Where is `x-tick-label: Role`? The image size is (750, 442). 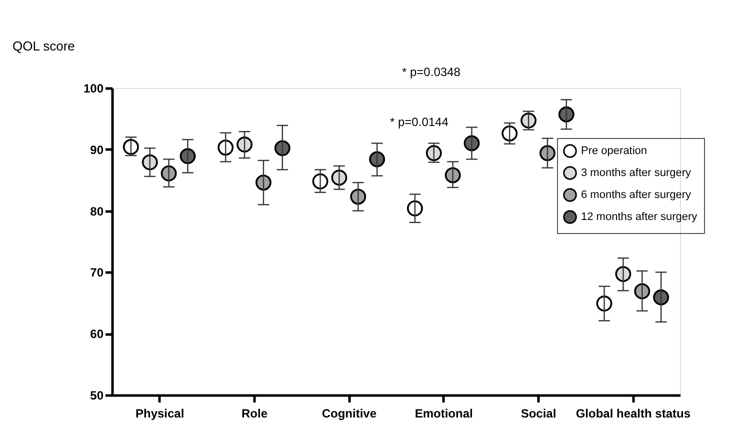
x-tick-label: Role is located at coordinates (254, 413).